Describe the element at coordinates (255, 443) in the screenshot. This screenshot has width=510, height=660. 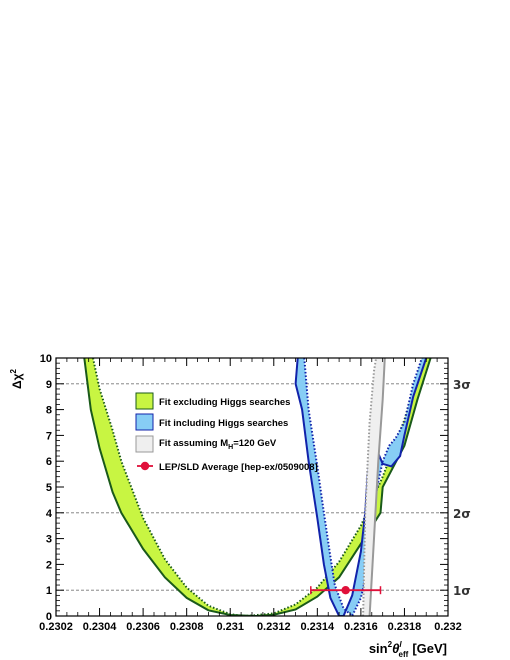
I see `legend-label-mh120-rest: =120 GeV` at that location.